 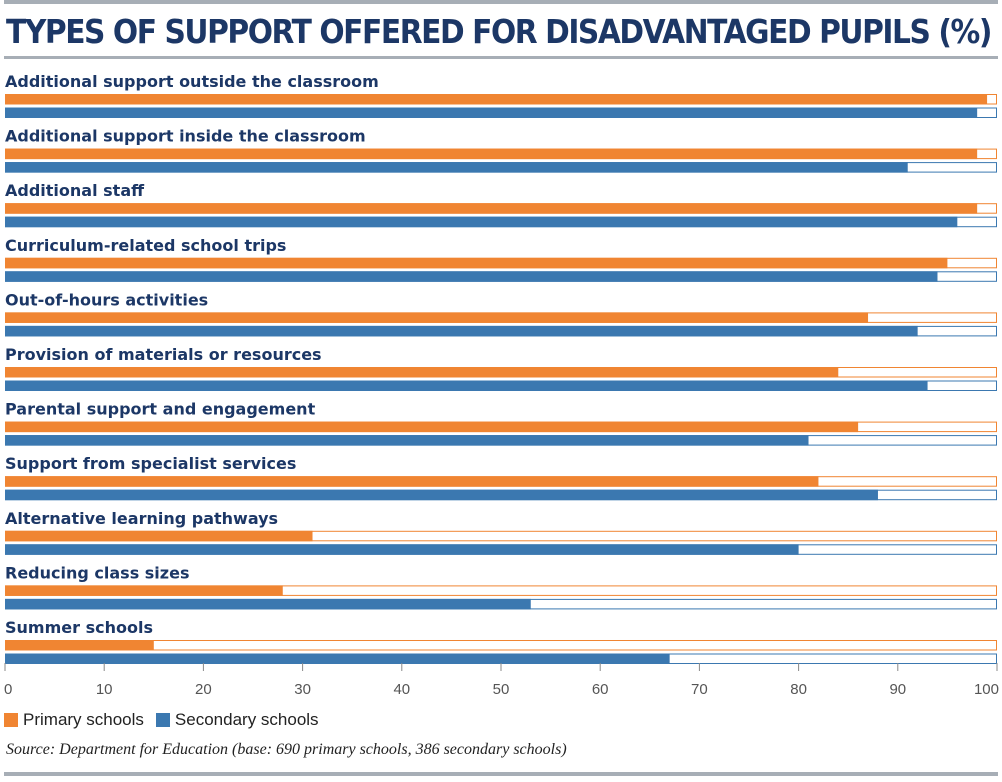 What do you see at coordinates (501, 689) in the screenshot?
I see `axis-tick-label: 50` at bounding box center [501, 689].